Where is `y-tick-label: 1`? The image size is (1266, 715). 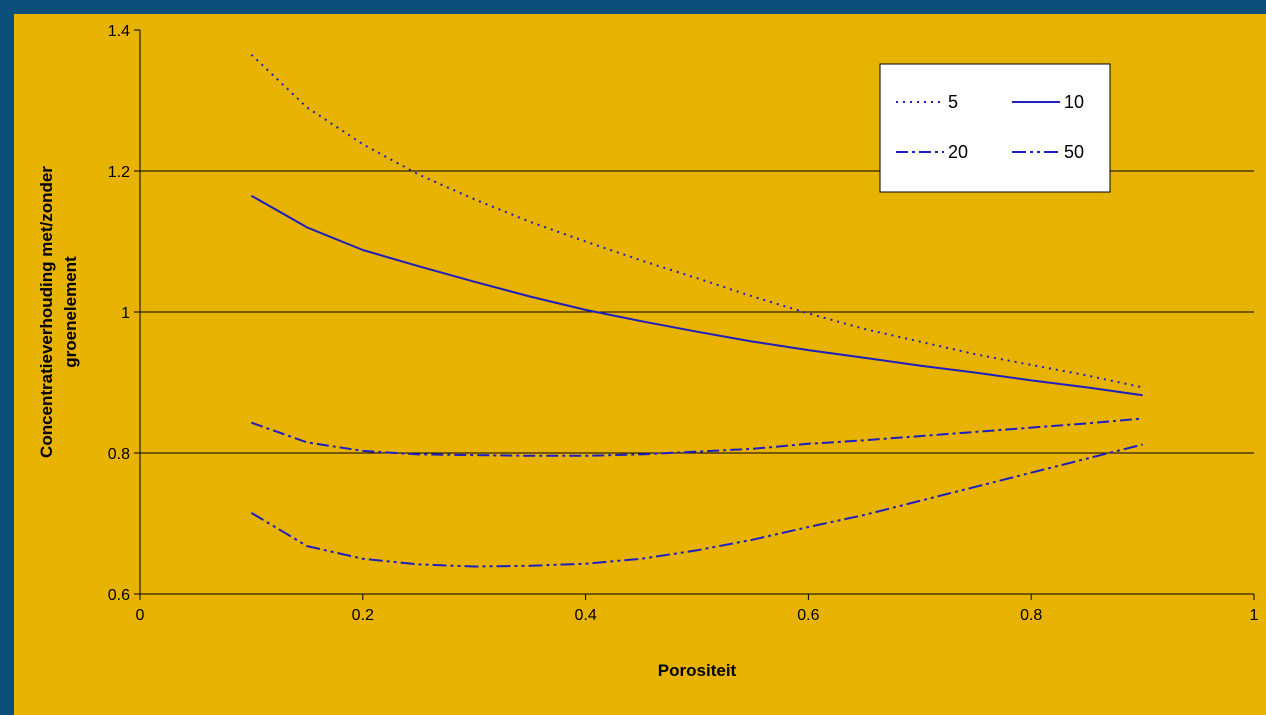 y-tick-label: 1 is located at coordinates (125, 313).